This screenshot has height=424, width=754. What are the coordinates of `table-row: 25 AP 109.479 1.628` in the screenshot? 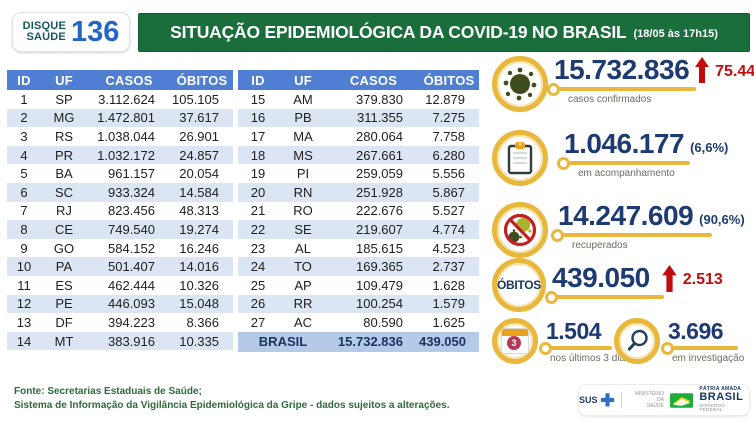 It's located at (358, 285).